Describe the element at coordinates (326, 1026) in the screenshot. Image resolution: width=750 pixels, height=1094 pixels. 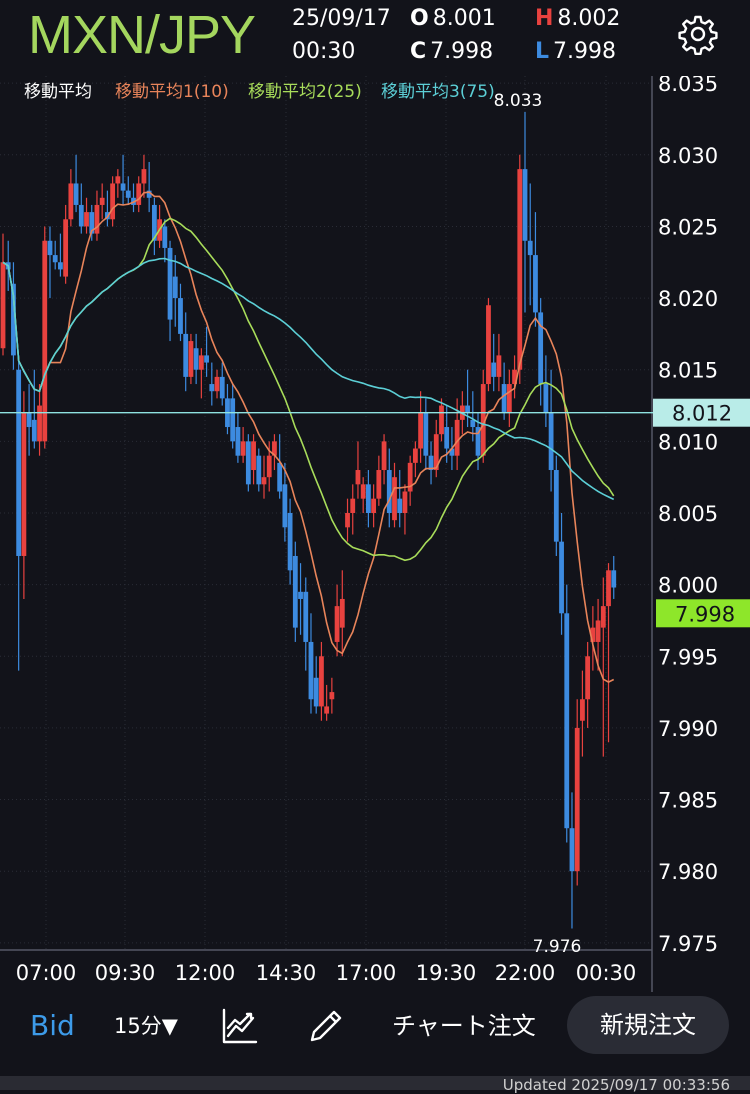
I see `pencil-icon` at that location.